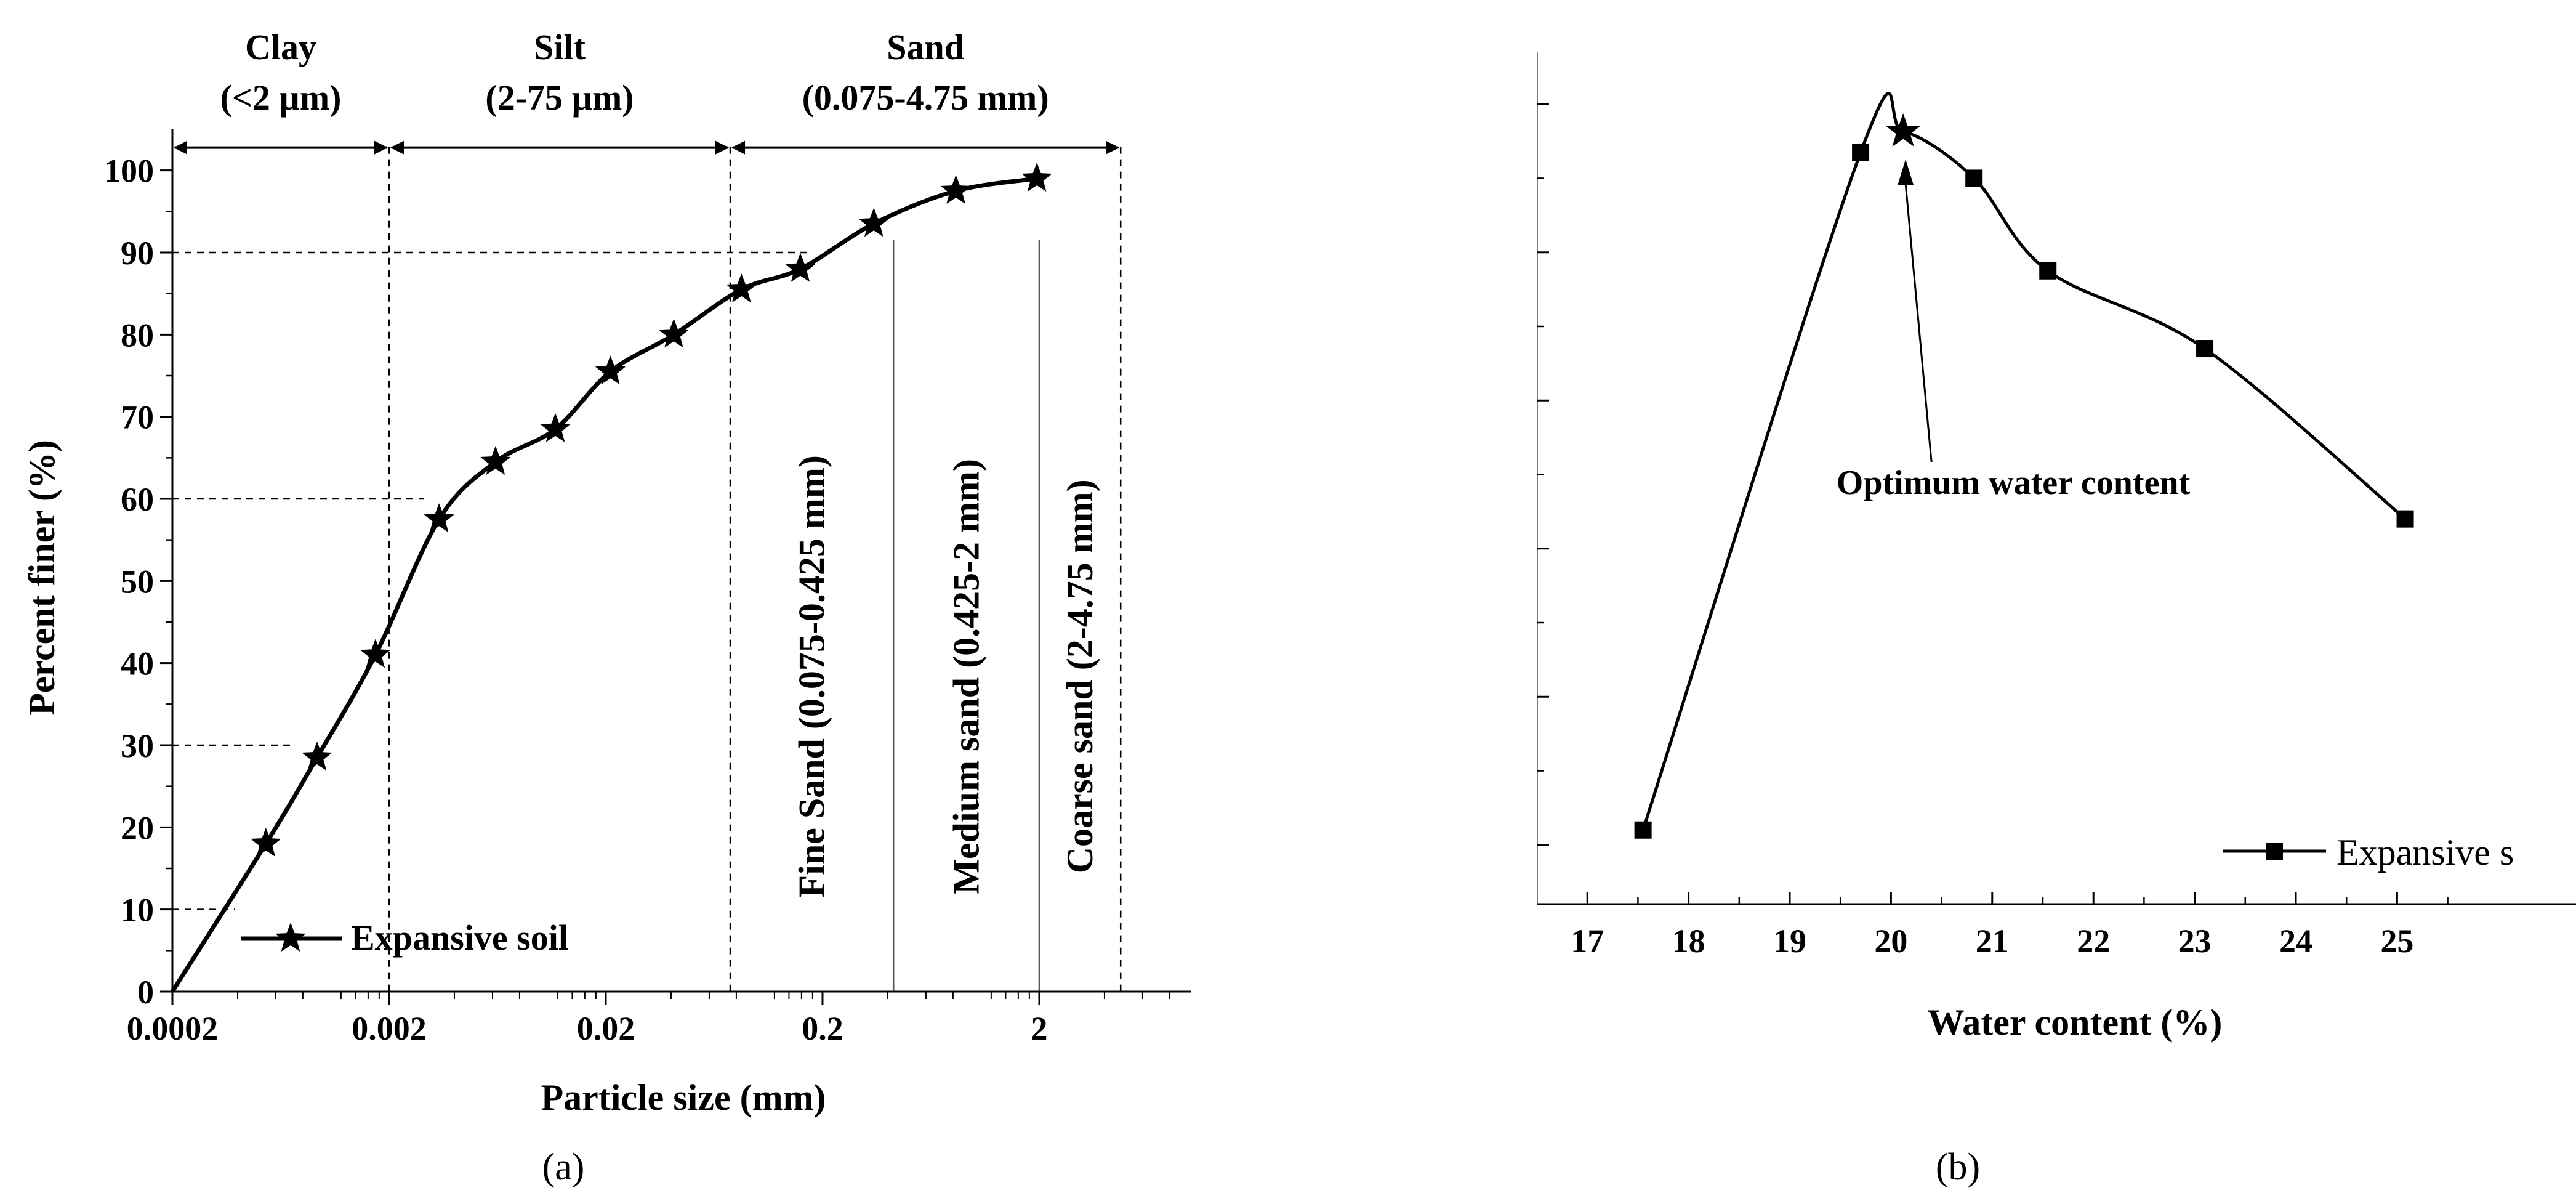 The image size is (2576, 1201). I want to click on panel-a-x-tick-label: 2, so click(1039, 1028).